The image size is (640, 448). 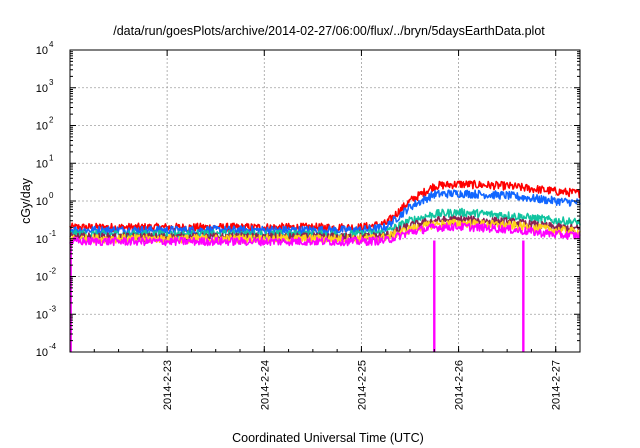 What do you see at coordinates (460, 385) in the screenshot?
I see `x-tick-label: 2014-2-26` at bounding box center [460, 385].